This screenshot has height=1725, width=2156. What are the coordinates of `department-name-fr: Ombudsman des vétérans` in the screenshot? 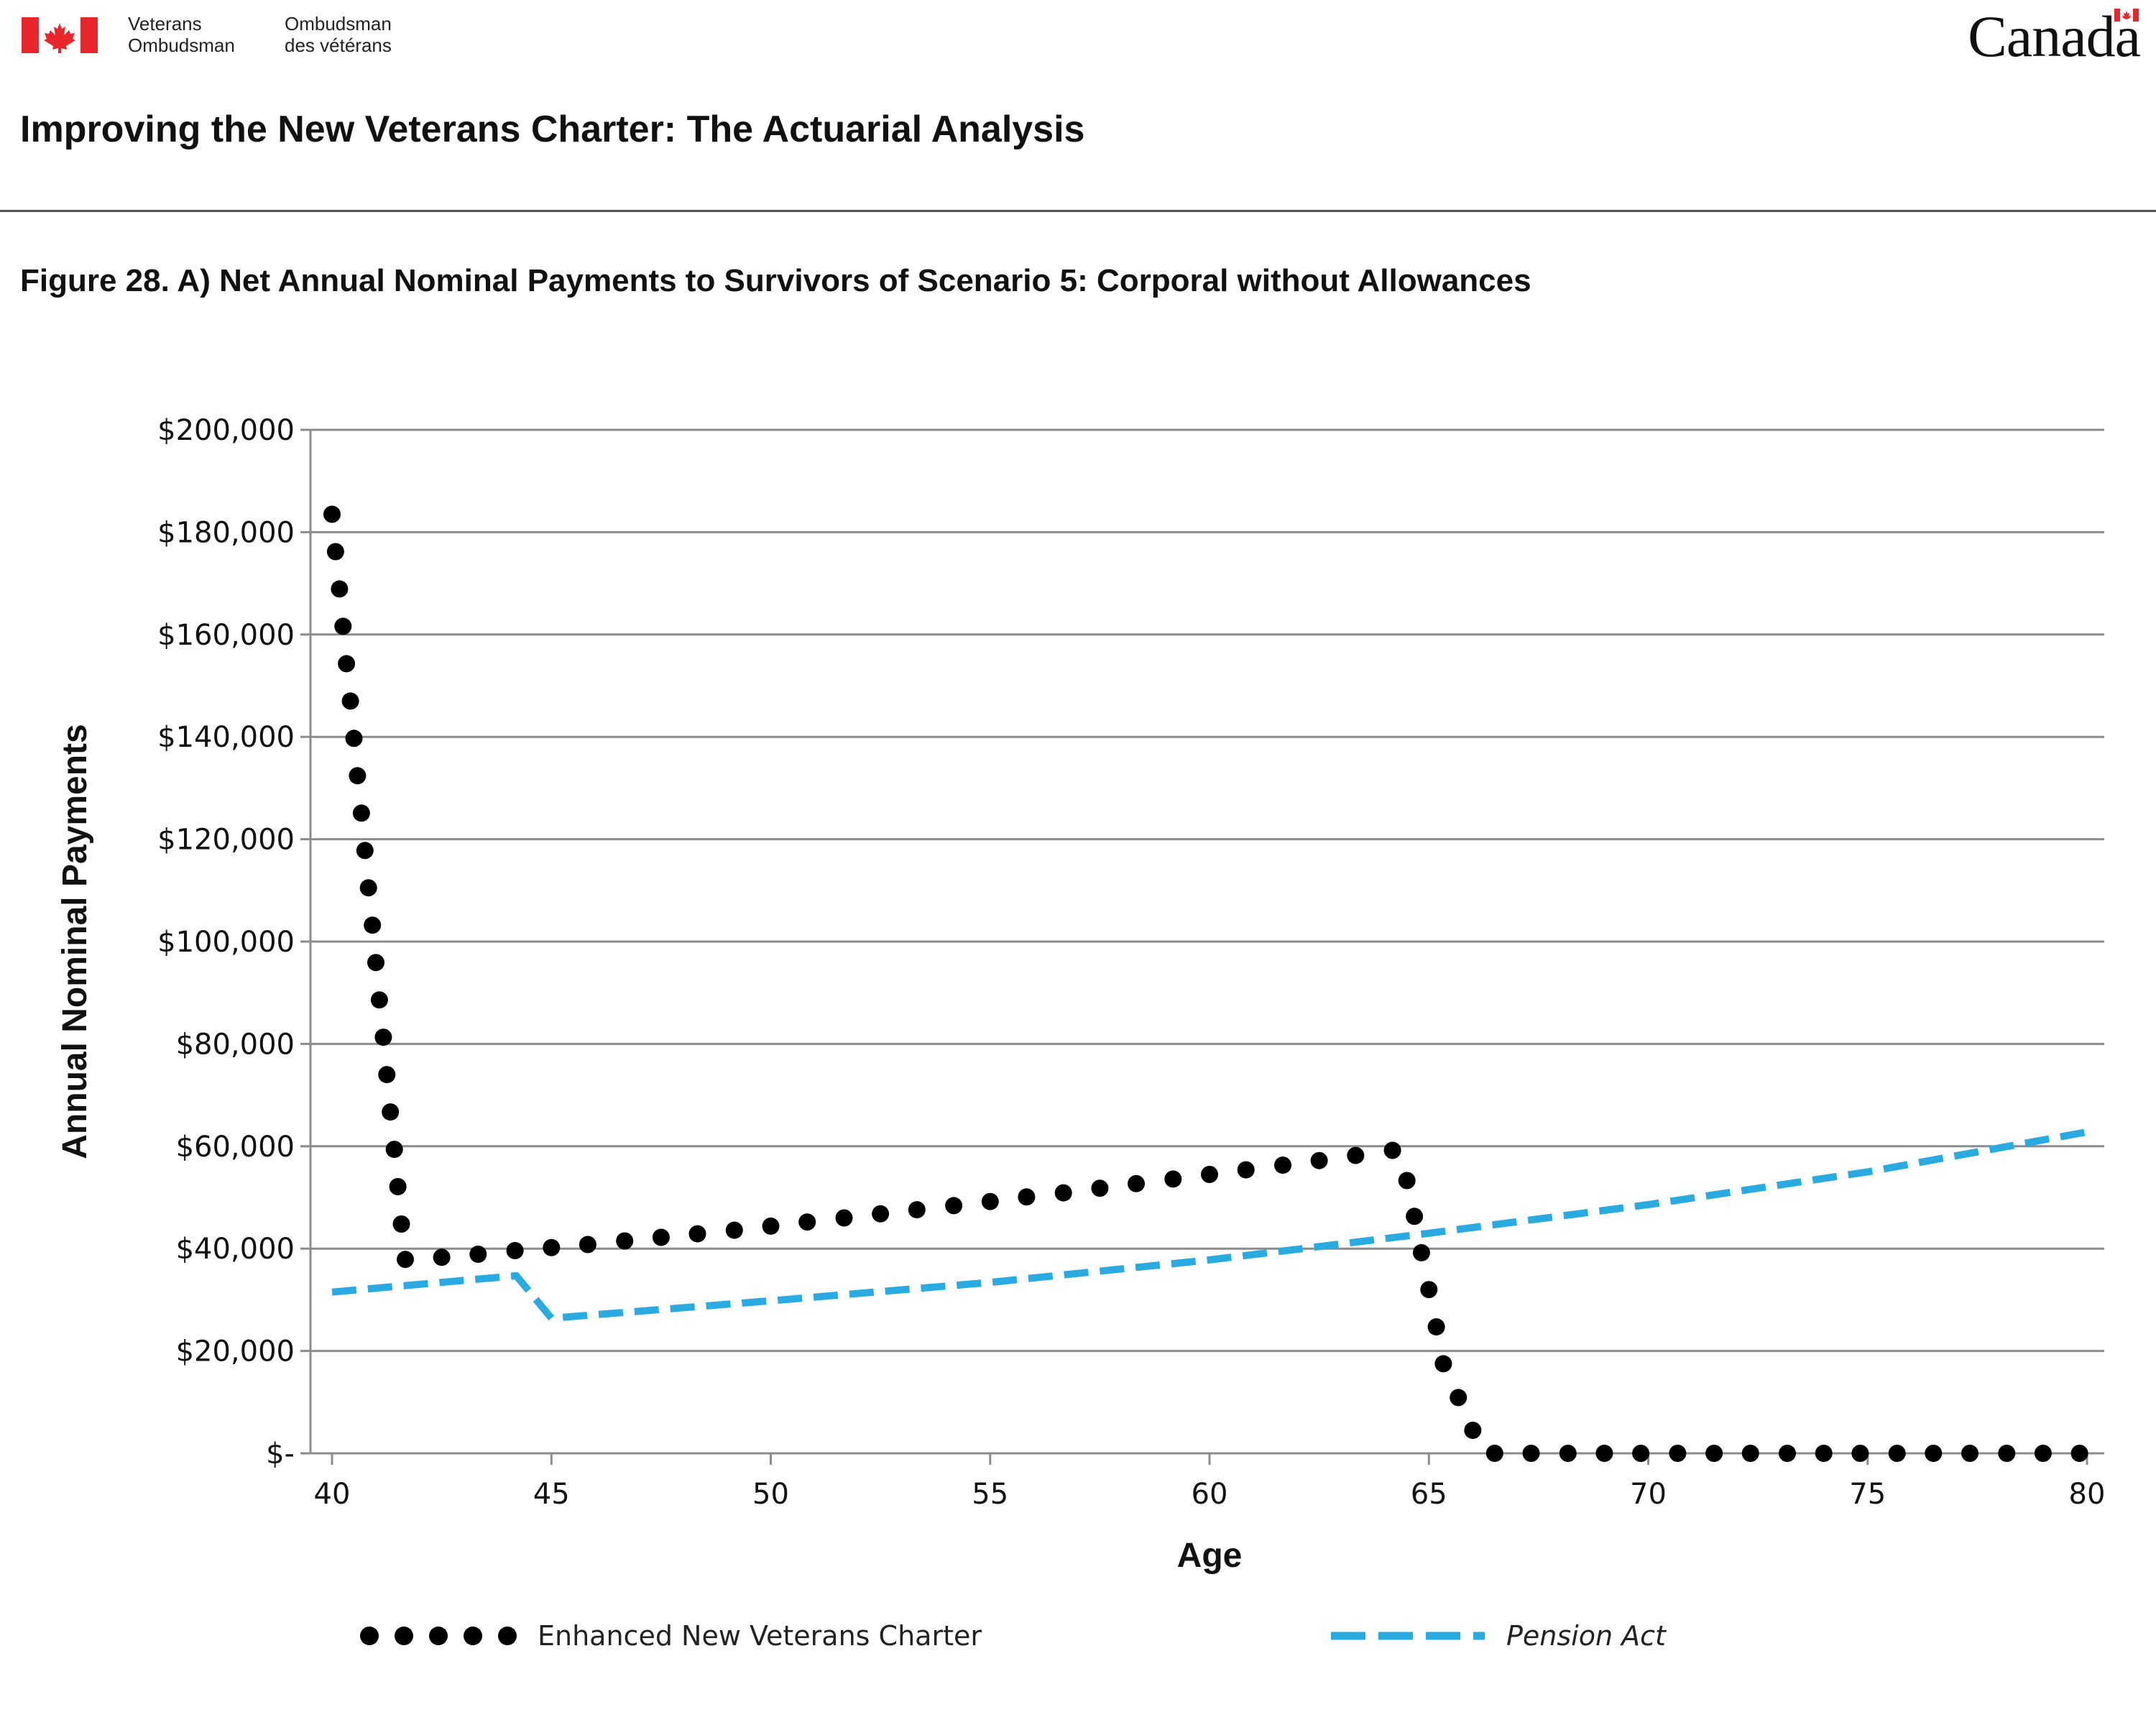 It's located at (338, 34).